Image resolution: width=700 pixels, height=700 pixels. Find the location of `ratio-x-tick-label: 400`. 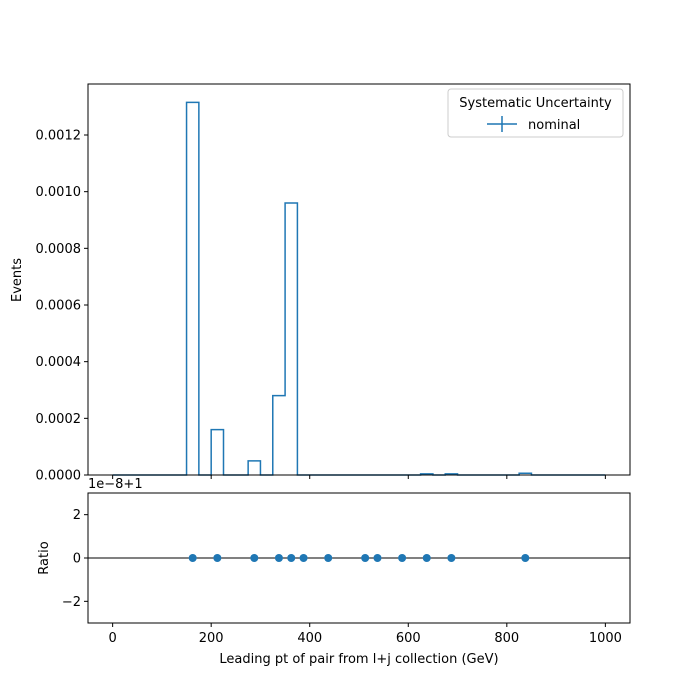

ratio-x-tick-label: 400 is located at coordinates (309, 638).